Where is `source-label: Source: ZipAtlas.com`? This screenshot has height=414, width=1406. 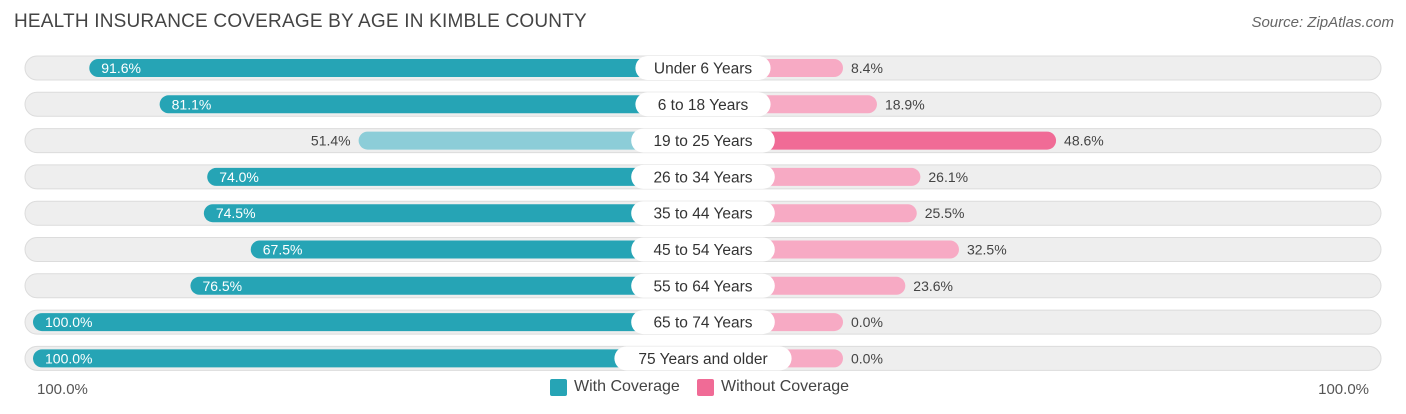
source-label: Source: ZipAtlas.com is located at coordinates (1322, 22).